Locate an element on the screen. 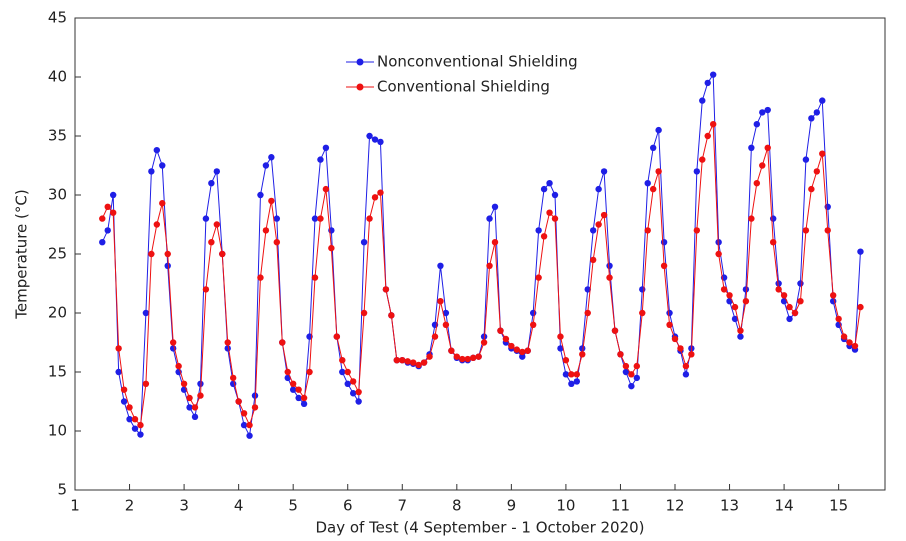 The width and height of the screenshot is (906, 541). y-tick-label: 30 is located at coordinates (57, 195).